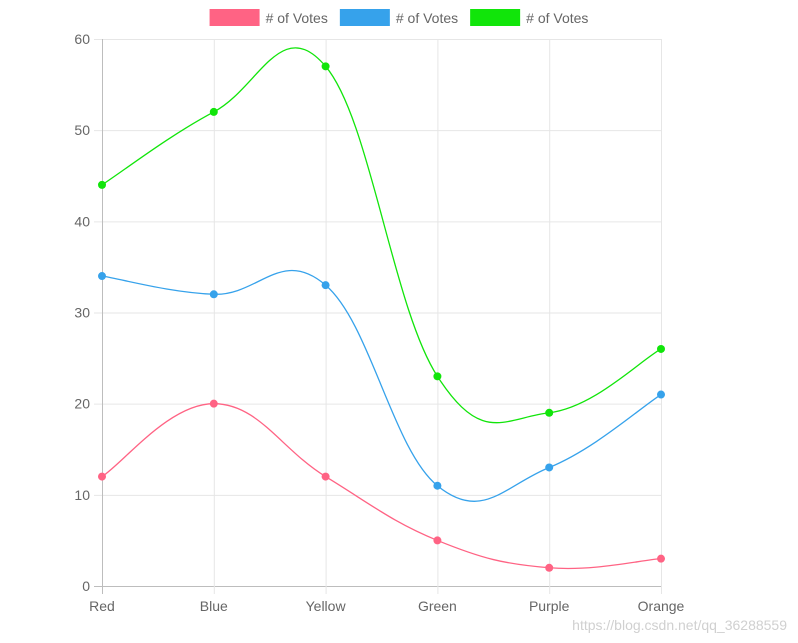 The height and width of the screenshot is (643, 798). I want to click on x-tick-label: Green, so click(437, 606).